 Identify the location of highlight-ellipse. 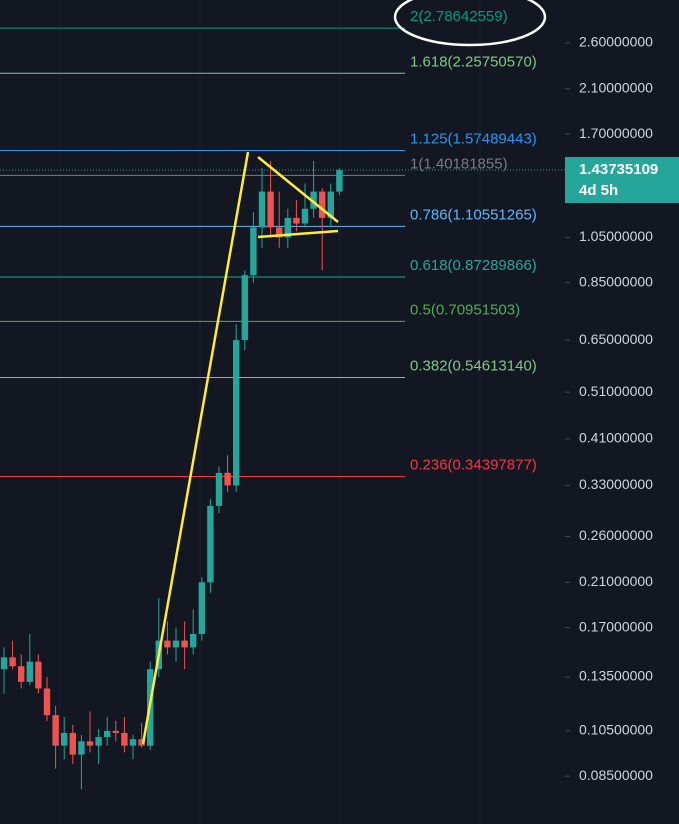
(470, 23).